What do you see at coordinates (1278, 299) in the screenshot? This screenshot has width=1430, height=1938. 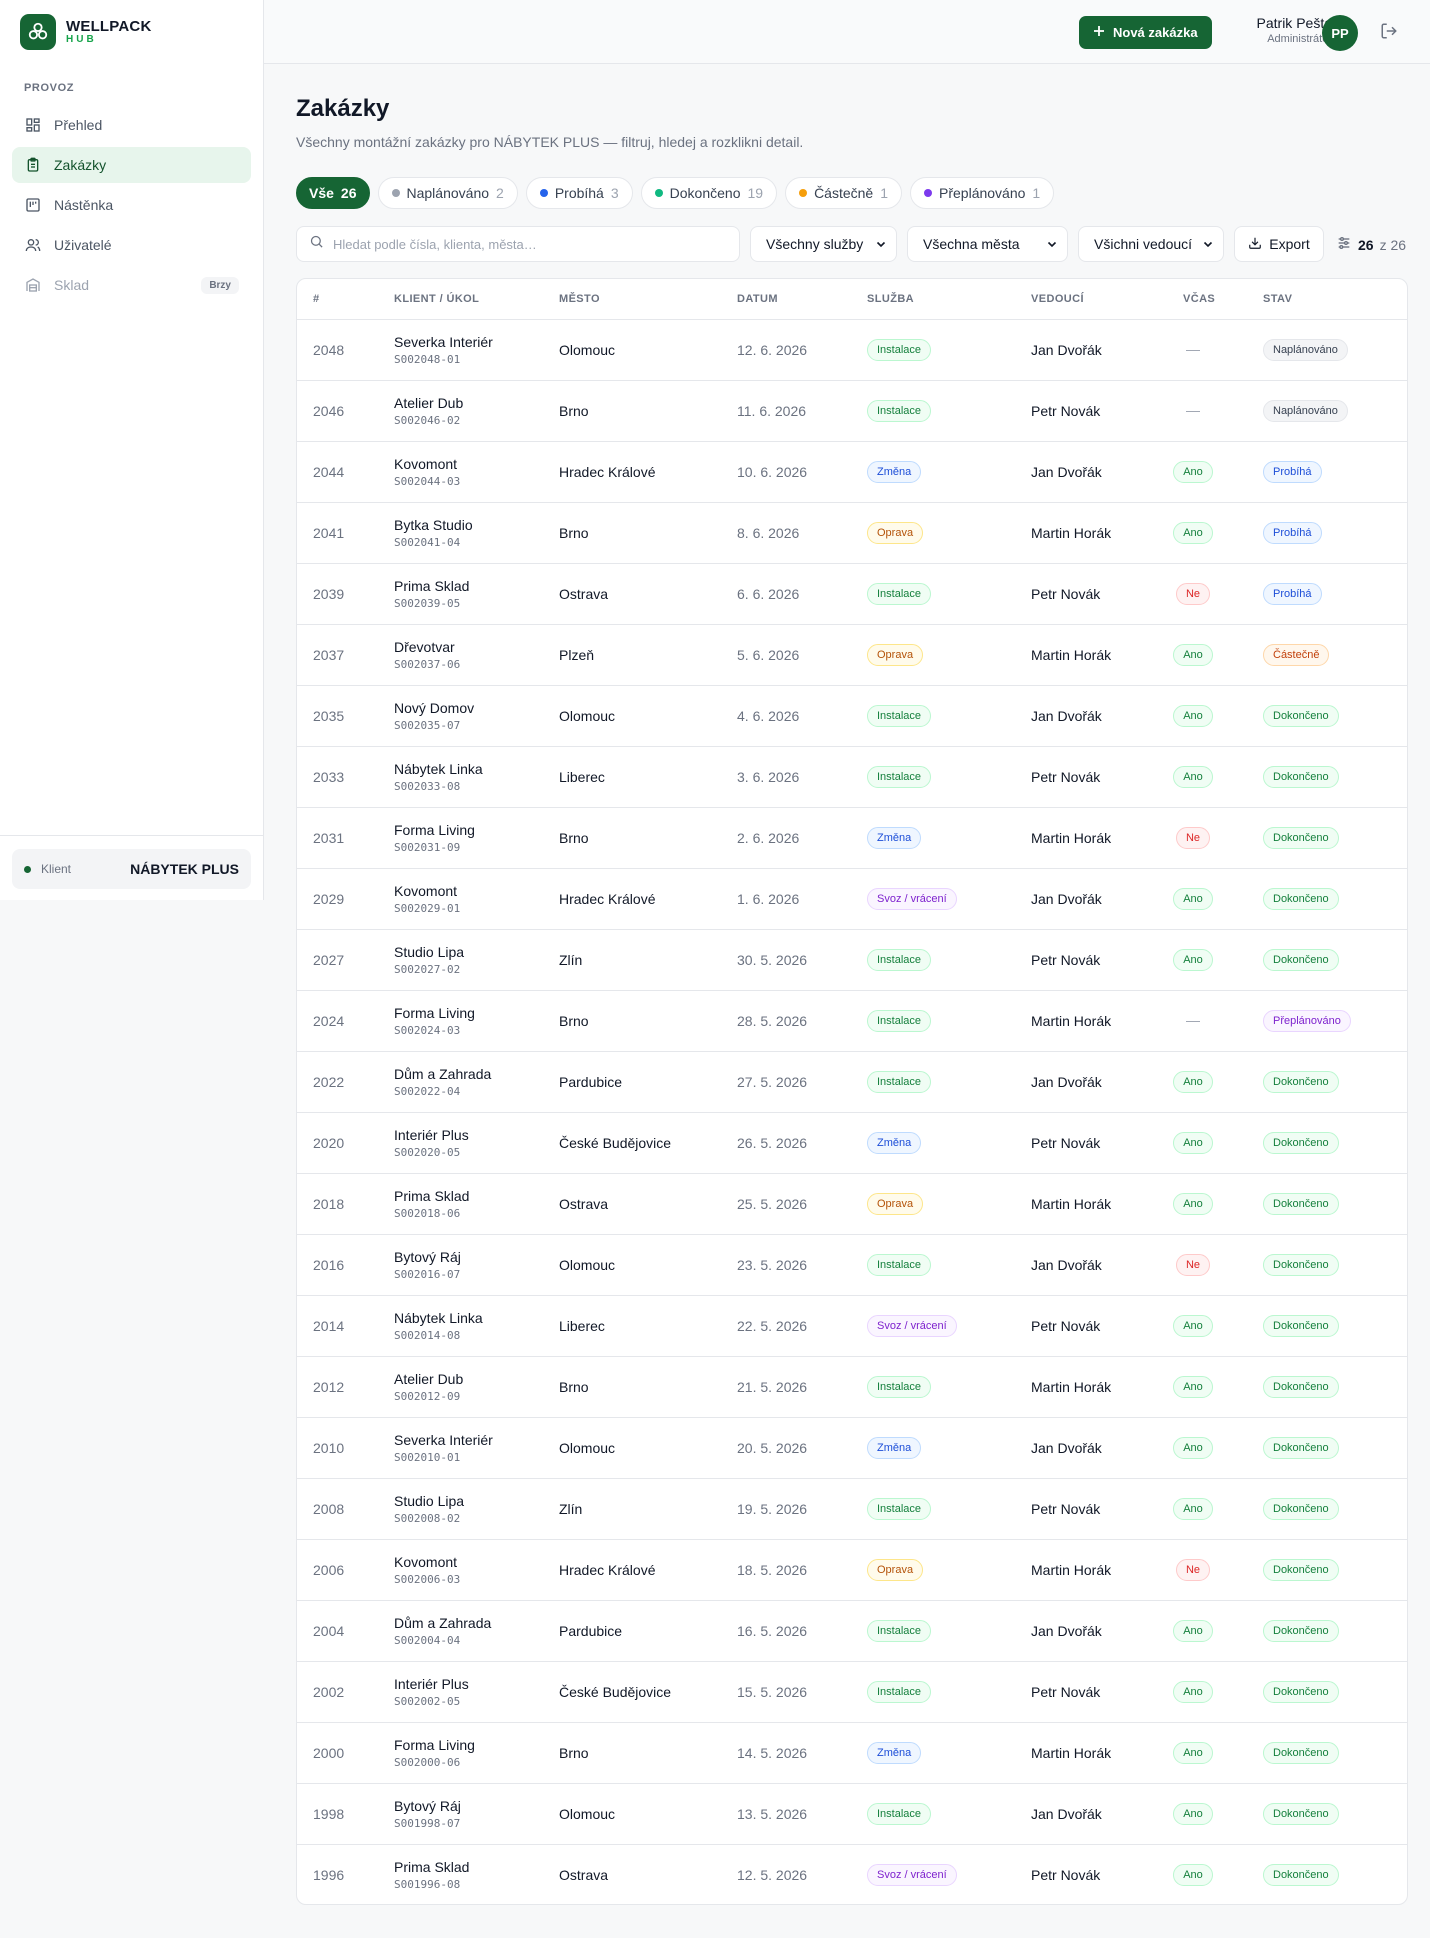 I see `col-status: STAV` at bounding box center [1278, 299].